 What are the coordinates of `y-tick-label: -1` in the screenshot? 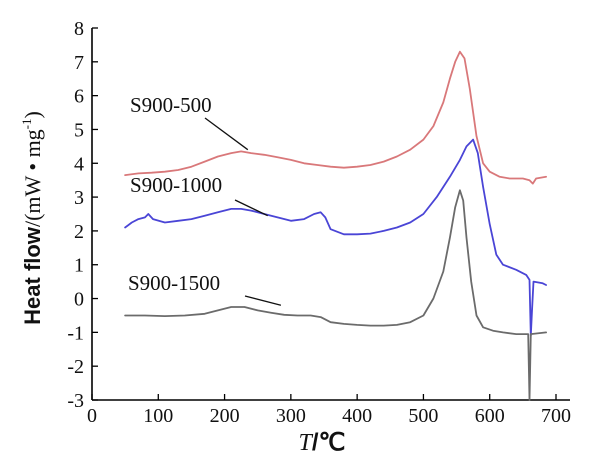 It's located at (75, 333).